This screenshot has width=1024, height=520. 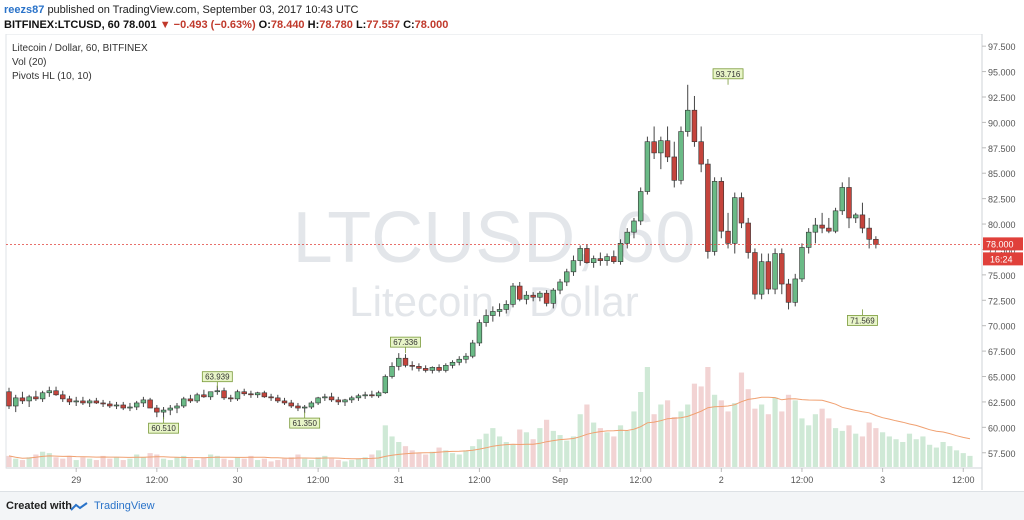 What do you see at coordinates (1002, 428) in the screenshot?
I see `y-tick-label: 60.000` at bounding box center [1002, 428].